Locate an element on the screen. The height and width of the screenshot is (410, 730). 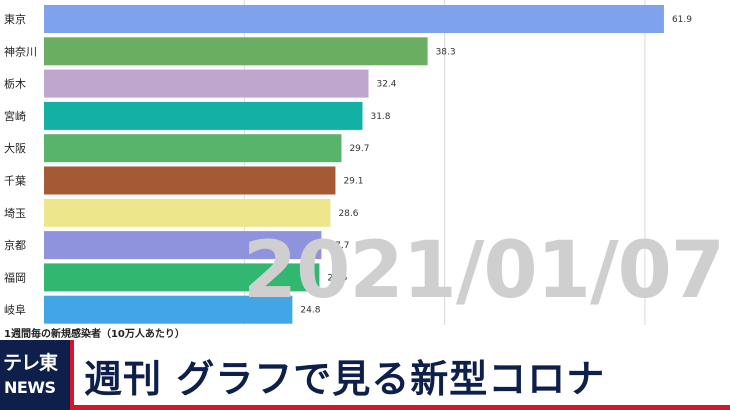
category-label-2: 栃木 is located at coordinates (15, 84).